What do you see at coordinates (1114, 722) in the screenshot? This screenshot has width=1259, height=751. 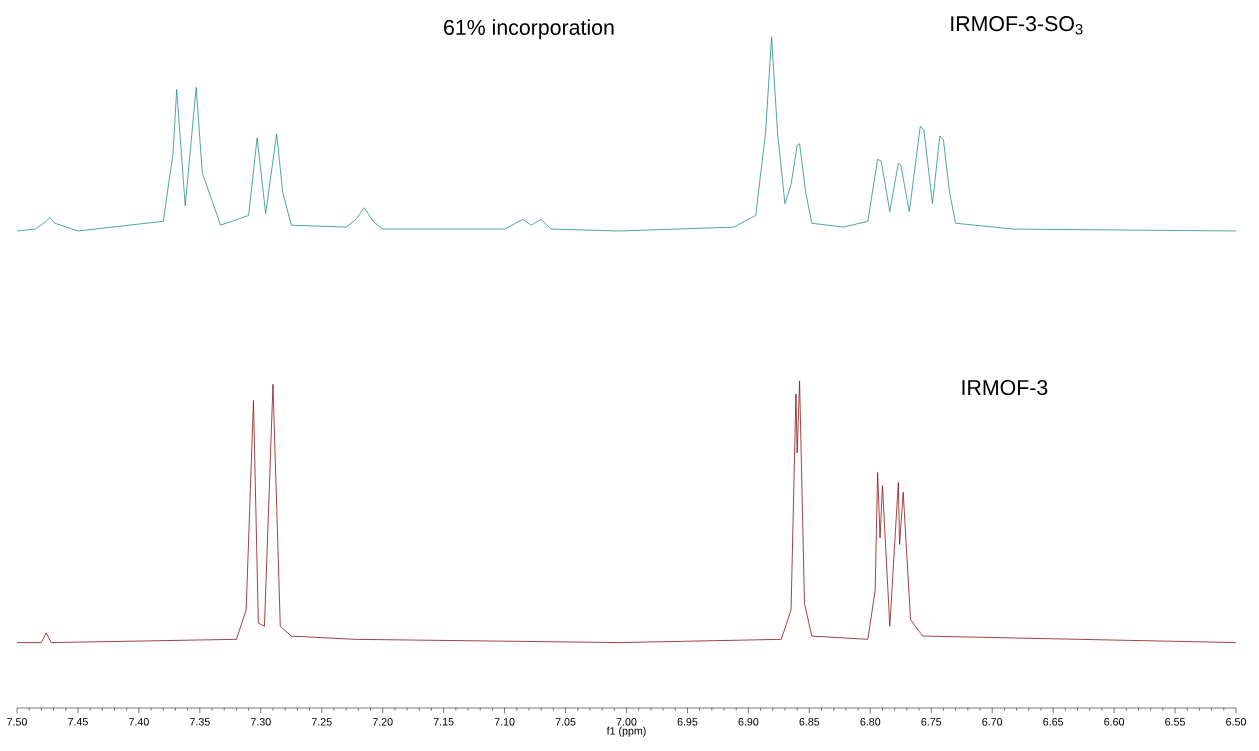 I see `x-tick-label: 6.60` at bounding box center [1114, 722].